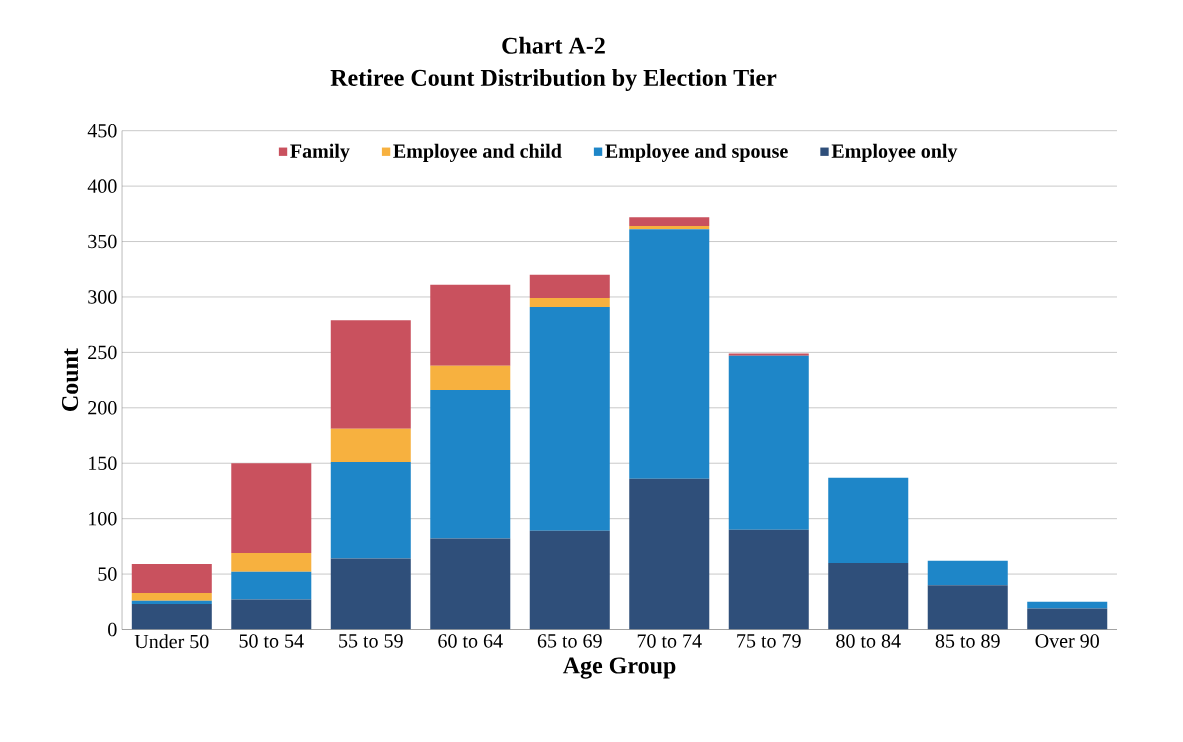 This screenshot has width=1183, height=742. Describe the element at coordinates (1067, 641) in the screenshot. I see `x-tick-label: Over 90` at that location.